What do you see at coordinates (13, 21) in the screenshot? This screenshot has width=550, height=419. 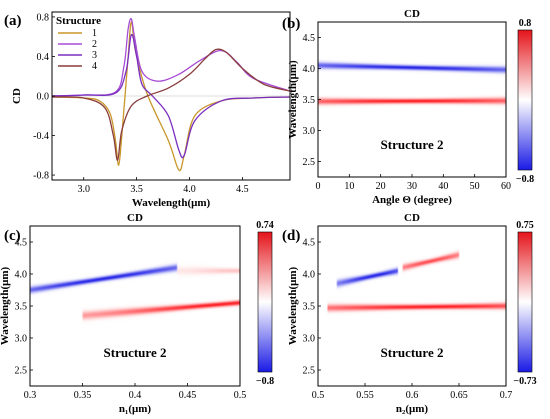 I see `panel-letter: (a)` at bounding box center [13, 21].